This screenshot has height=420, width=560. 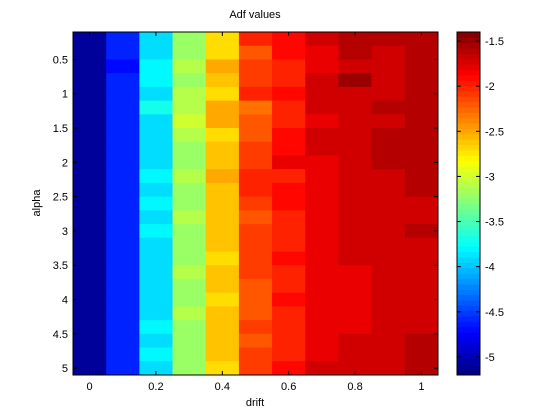 I want to click on y-tick-label: 0.5, so click(x=60, y=60).